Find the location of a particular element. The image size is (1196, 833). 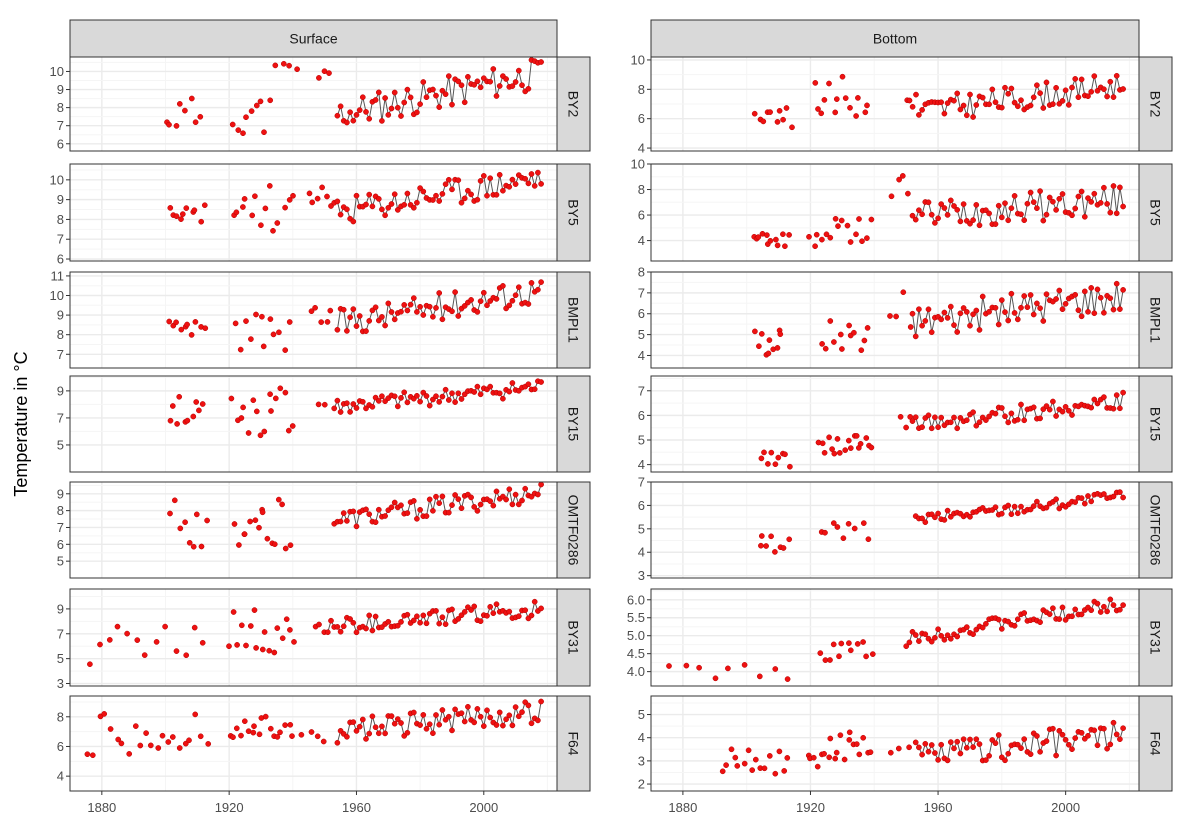

row-strip-label: OMTF0286 is located at coordinates (574, 530).